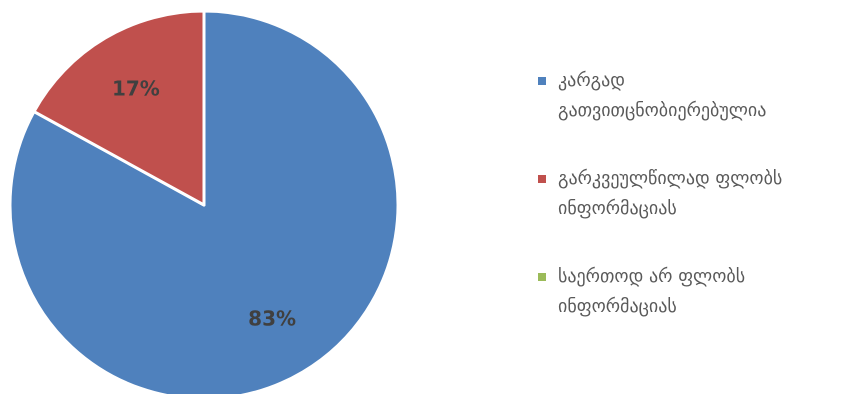 This screenshot has width=841, height=394. What do you see at coordinates (119, 108) in the screenshot?
I see `pie-slice-partially-informed` at bounding box center [119, 108].